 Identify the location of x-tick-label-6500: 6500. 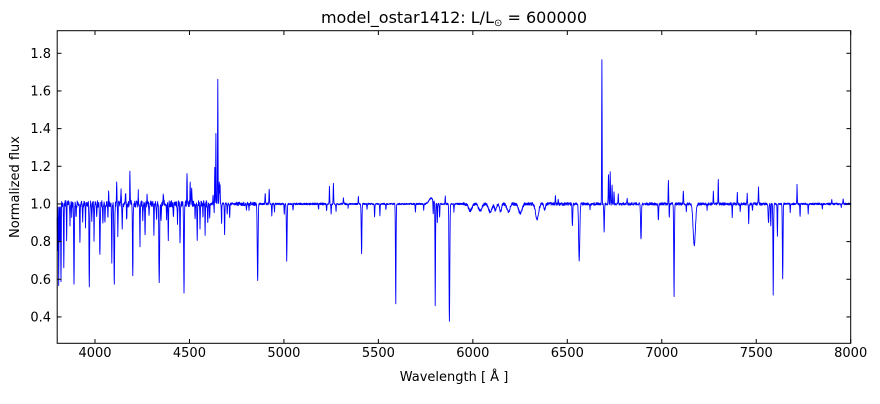
(567, 353).